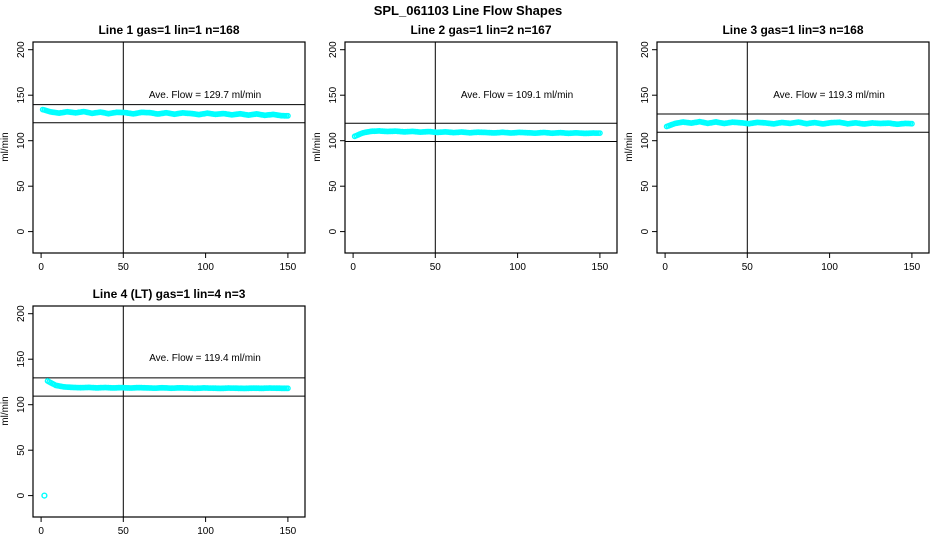 This screenshot has width=936, height=540. Describe the element at coordinates (629, 146) in the screenshot. I see `panel-3-ylabel: ml/min` at that location.